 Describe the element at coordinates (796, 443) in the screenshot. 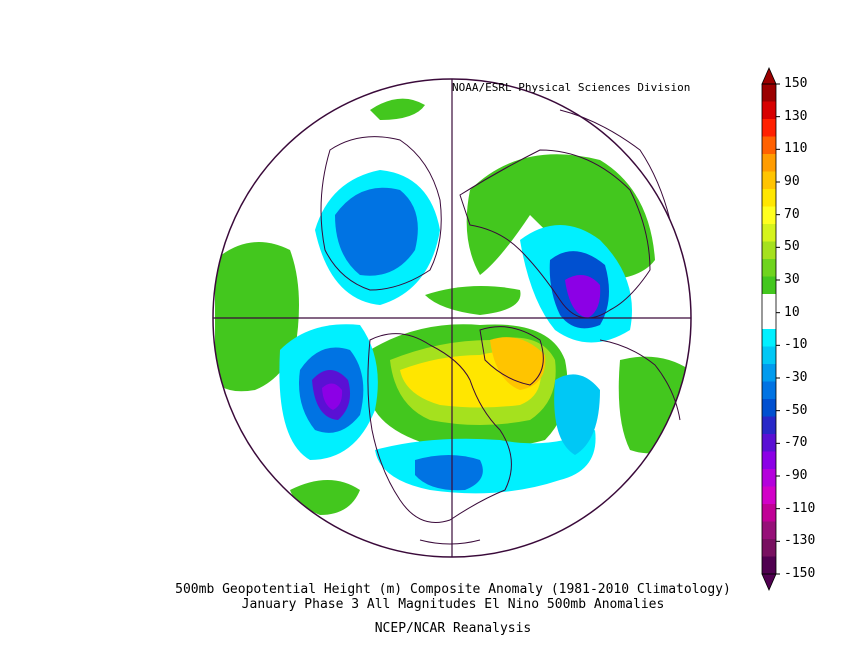

I see `colorbar-tick-label: -70` at that location.